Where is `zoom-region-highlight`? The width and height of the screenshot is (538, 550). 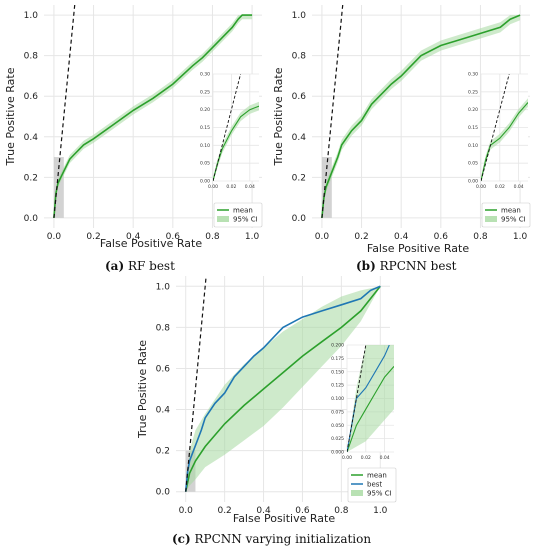 zoom-region-highlight is located at coordinates (58, 187).